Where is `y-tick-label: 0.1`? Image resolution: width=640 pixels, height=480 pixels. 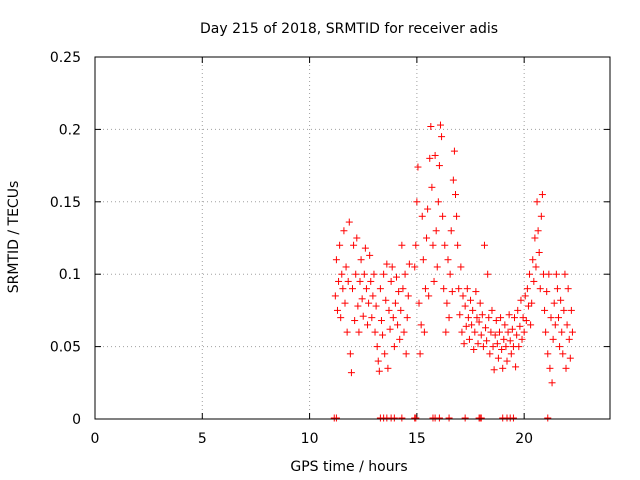 y-tick-label: 0.1 is located at coordinates (70, 275).